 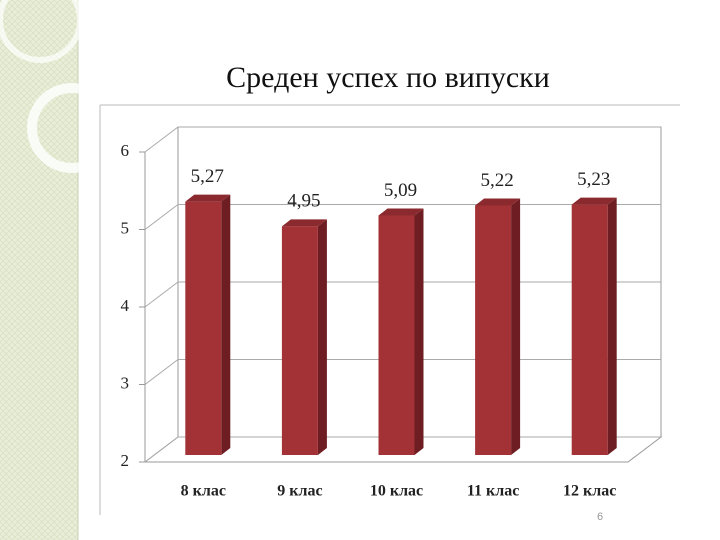 What do you see at coordinates (396, 491) in the screenshot?
I see `x-tick-label: 10 клас` at bounding box center [396, 491].